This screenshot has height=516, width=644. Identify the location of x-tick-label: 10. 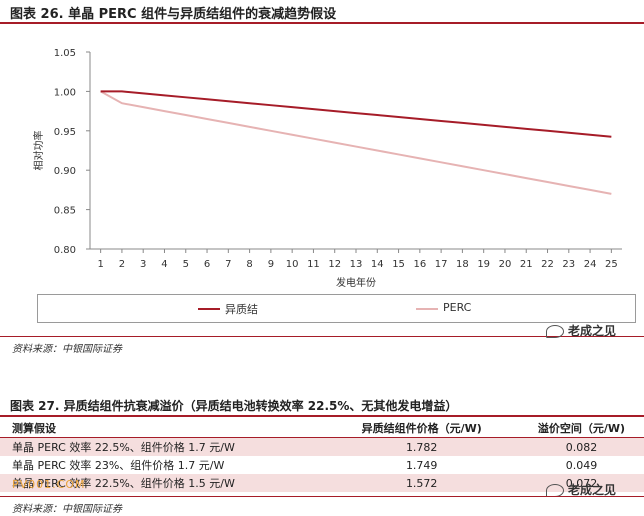
(292, 264).